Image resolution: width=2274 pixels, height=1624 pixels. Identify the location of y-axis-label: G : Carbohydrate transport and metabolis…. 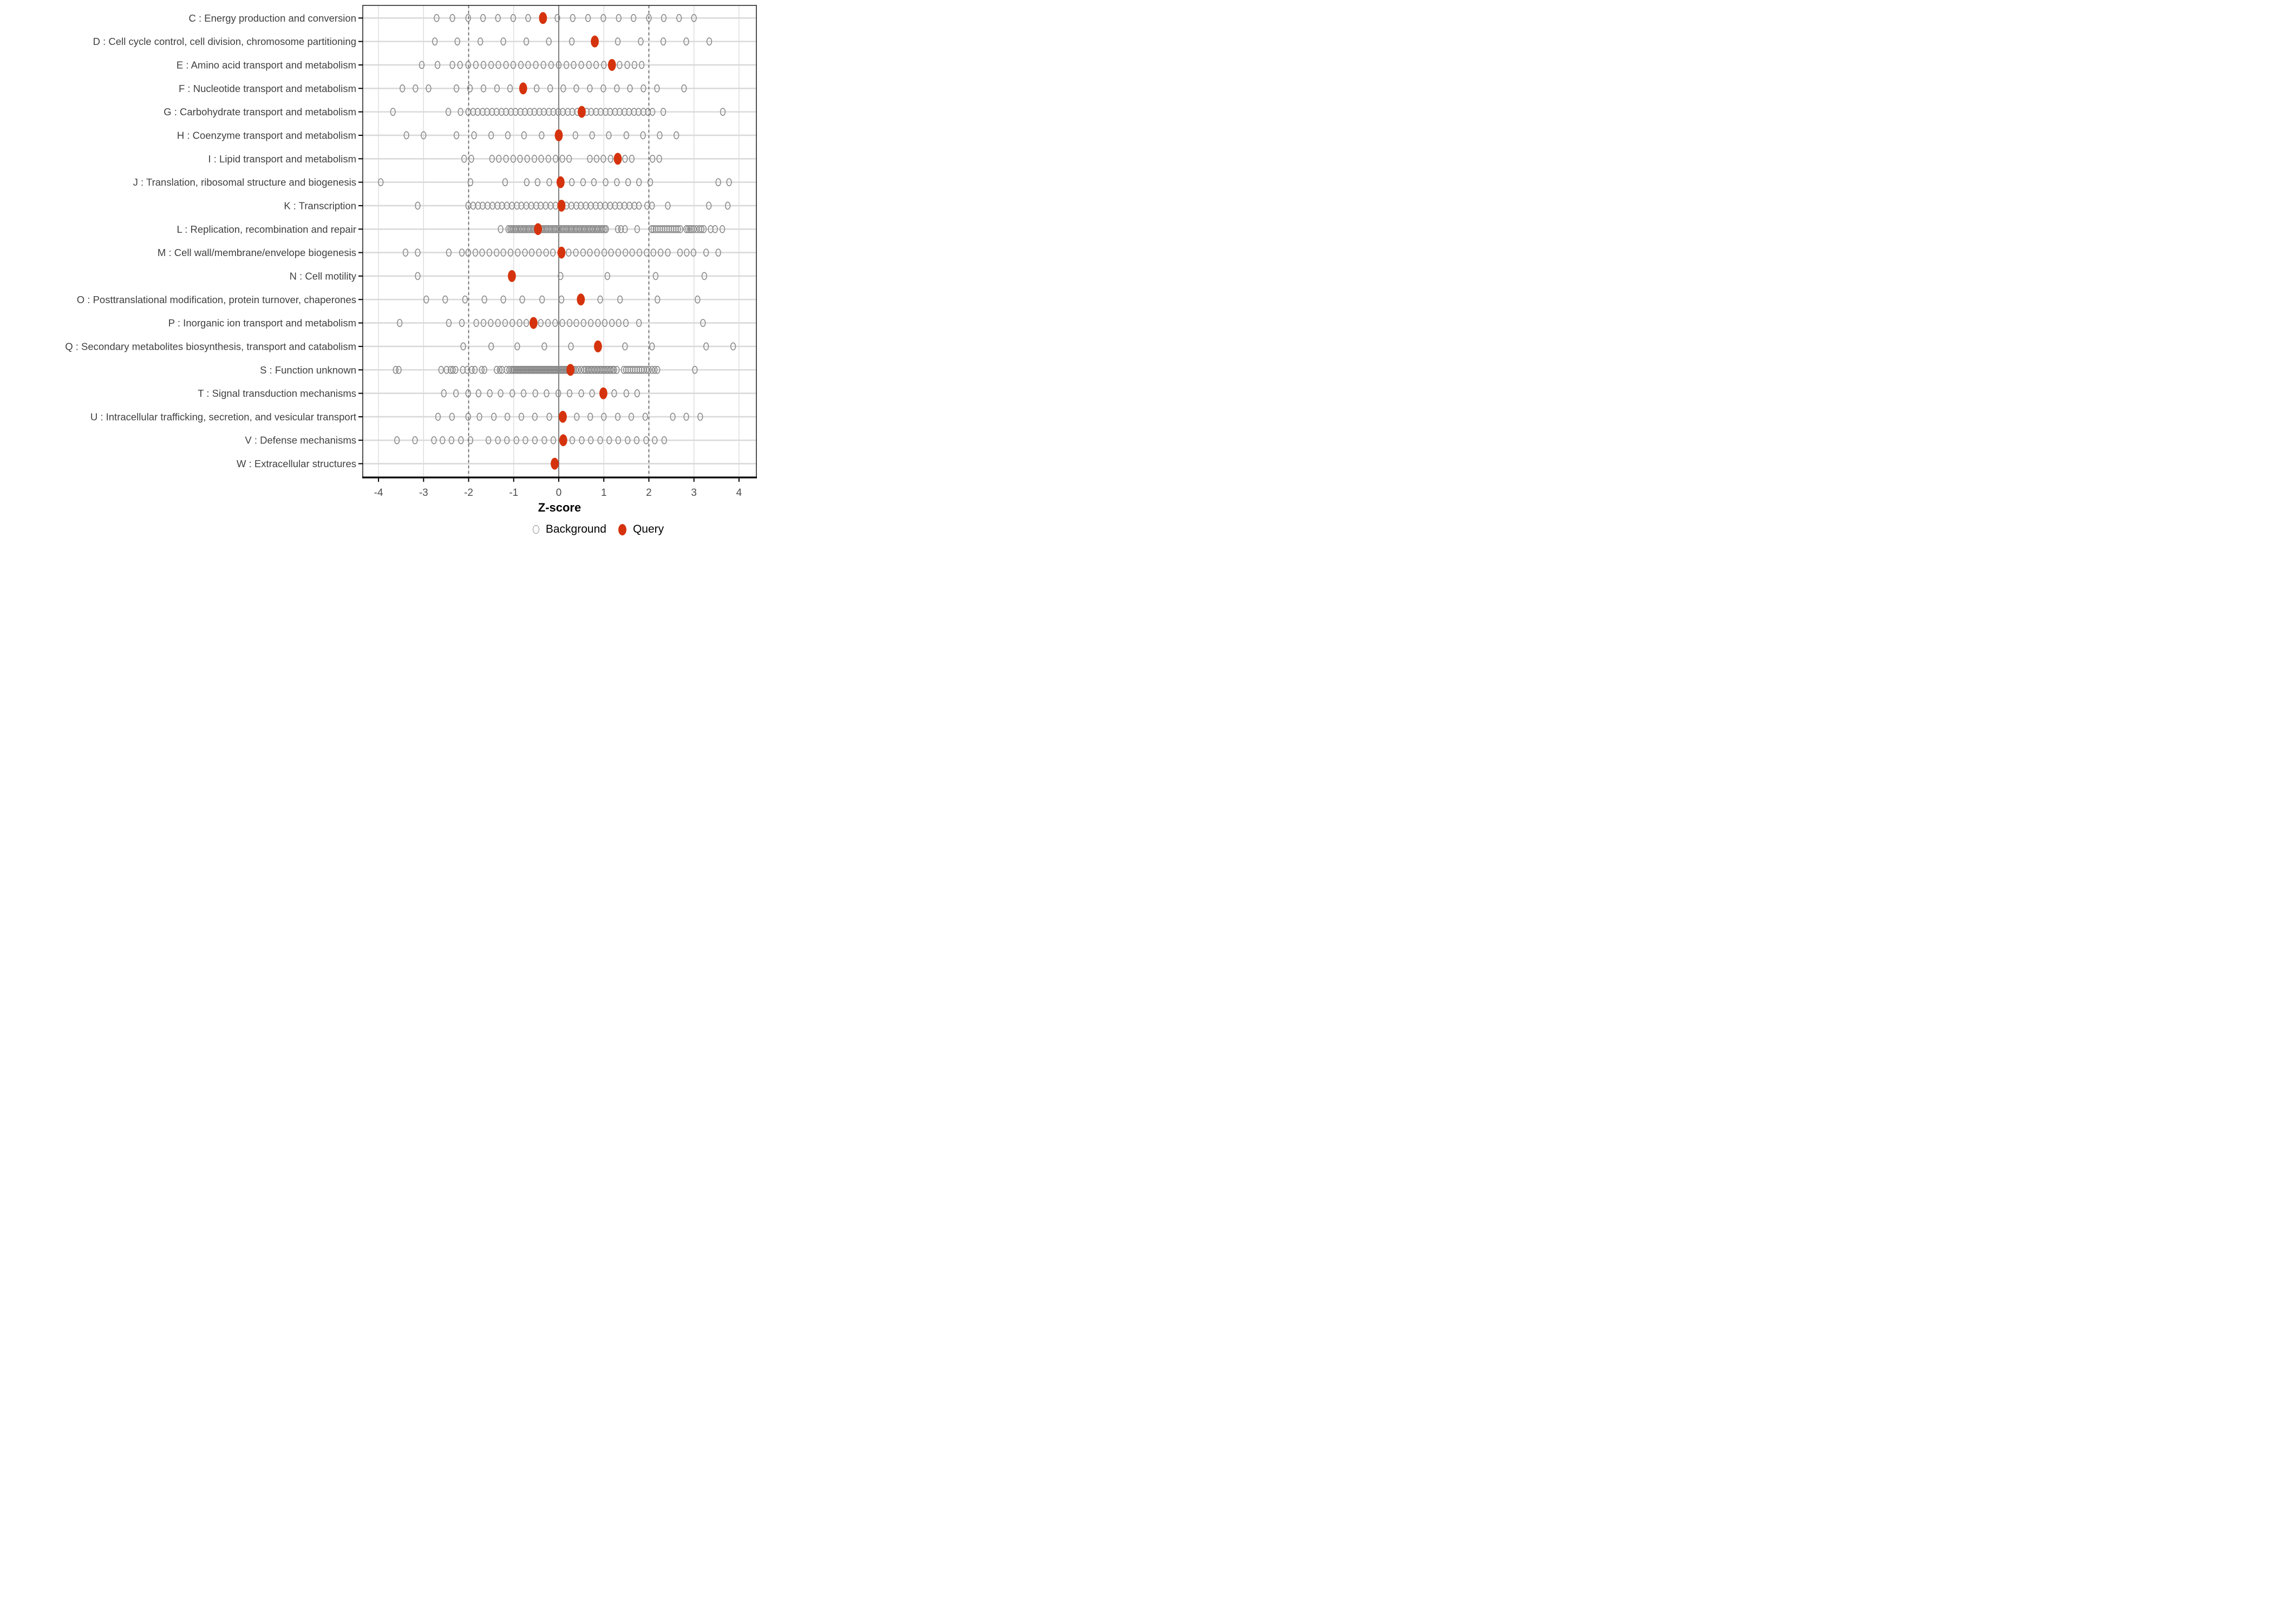
(260, 111).